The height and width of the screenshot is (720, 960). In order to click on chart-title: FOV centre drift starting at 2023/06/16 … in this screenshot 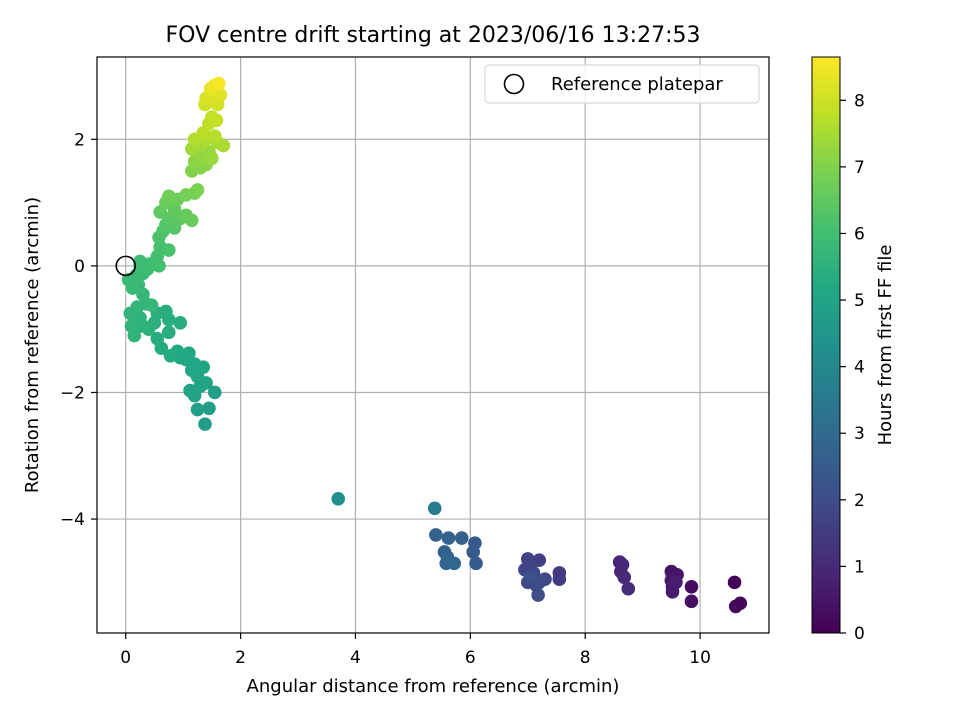, I will do `click(433, 35)`.